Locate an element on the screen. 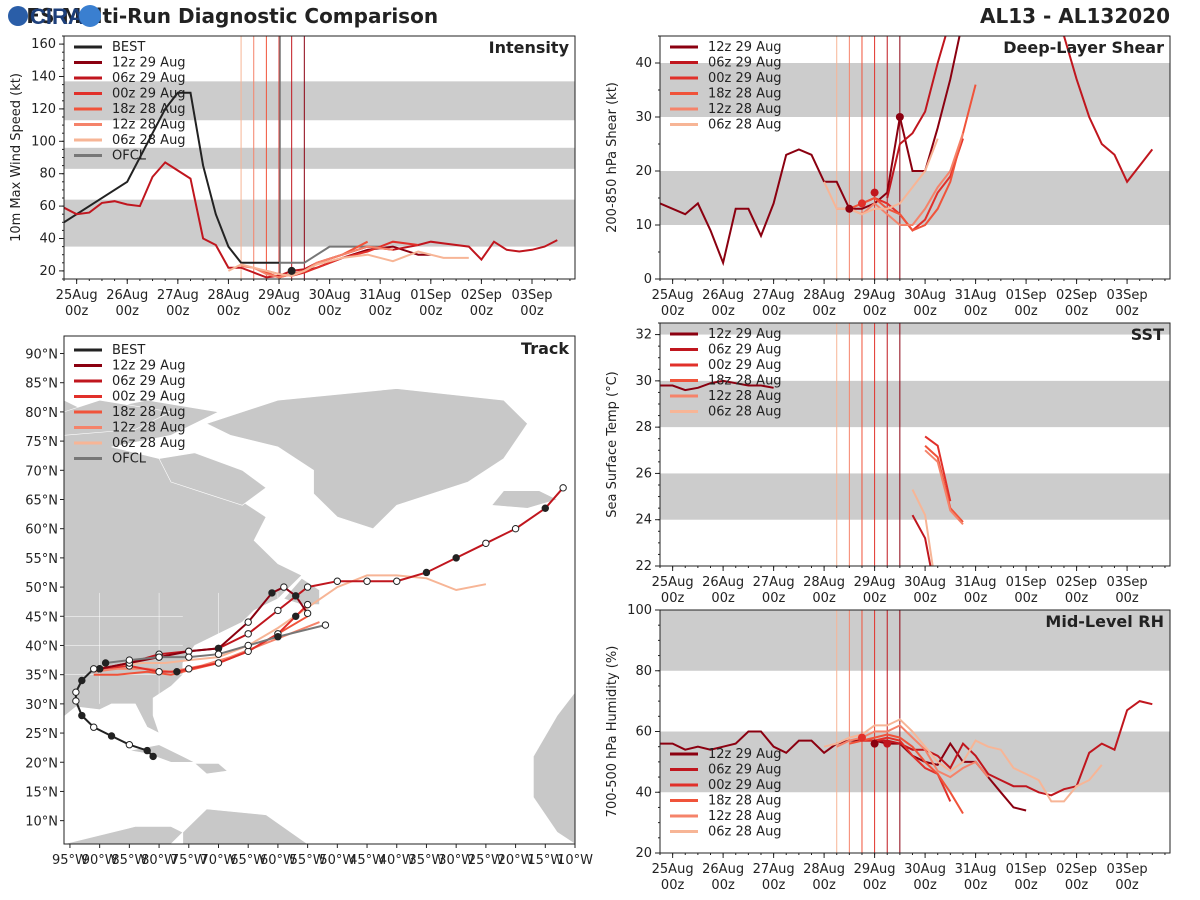  storm-id: AL13 - AL132020 is located at coordinates (1075, 16).